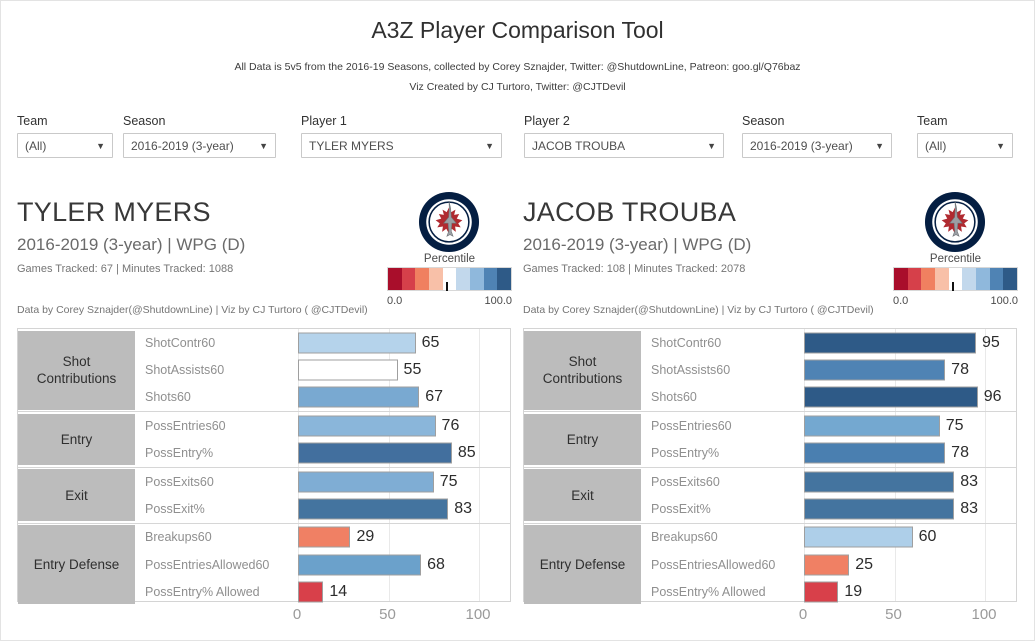 Image resolution: width=1035 pixels, height=641 pixels. I want to click on bar-value-label: 96, so click(992, 397).